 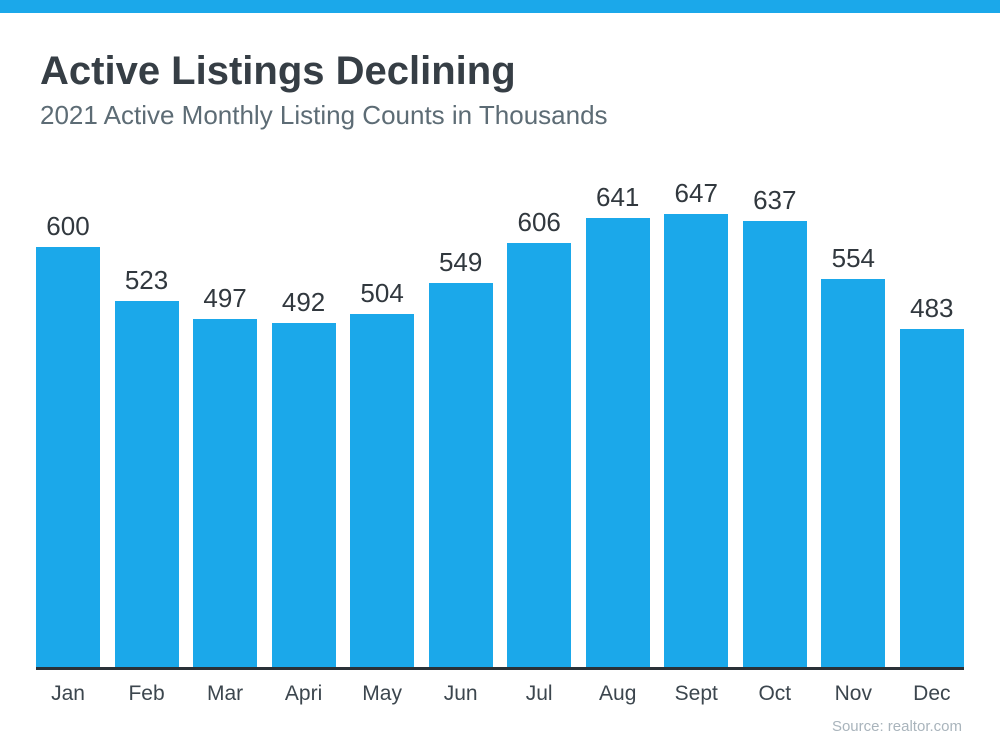 What do you see at coordinates (303, 693) in the screenshot?
I see `x-tick-label: Apri` at bounding box center [303, 693].